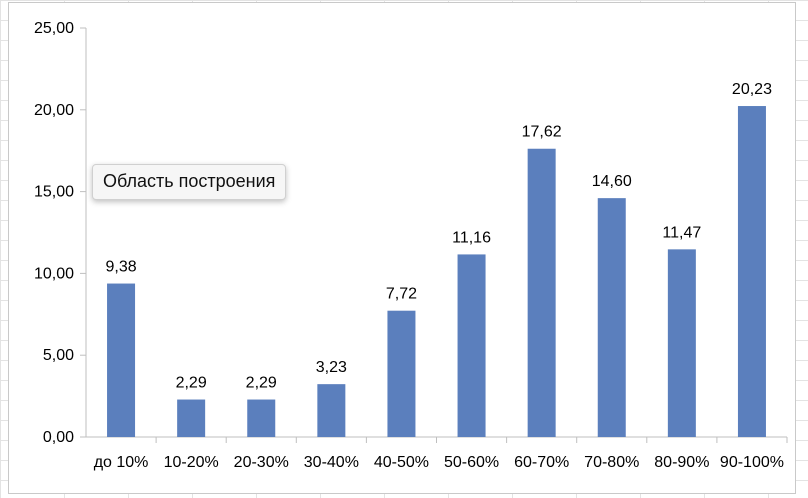 The height and width of the screenshot is (498, 808). What do you see at coordinates (401, 294) in the screenshot?
I see `data-label: 7,72` at bounding box center [401, 294].